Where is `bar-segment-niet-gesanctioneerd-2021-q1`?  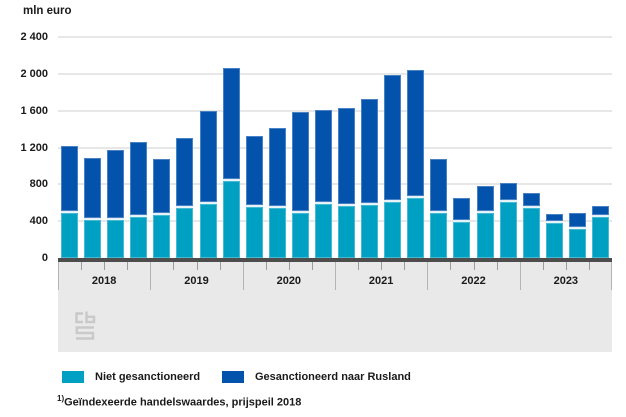 bar-segment-niet-gesanctioneerd-2021-q1 is located at coordinates (347, 231).